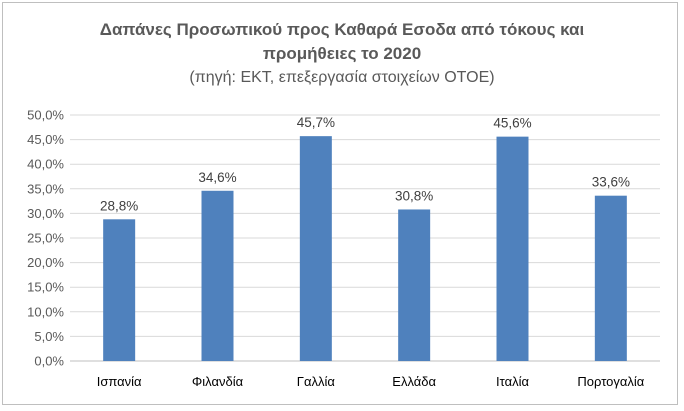  I want to click on y-tick-label: 10,0%, so click(45, 311).